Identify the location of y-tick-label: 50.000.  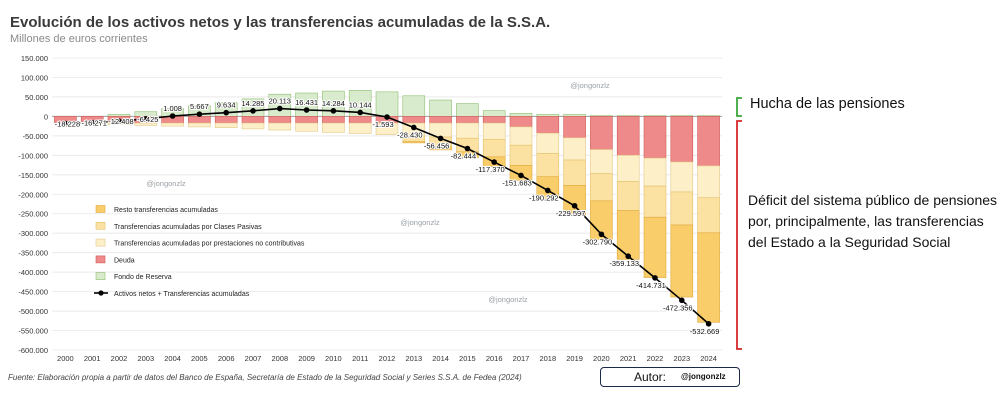
(36, 97).